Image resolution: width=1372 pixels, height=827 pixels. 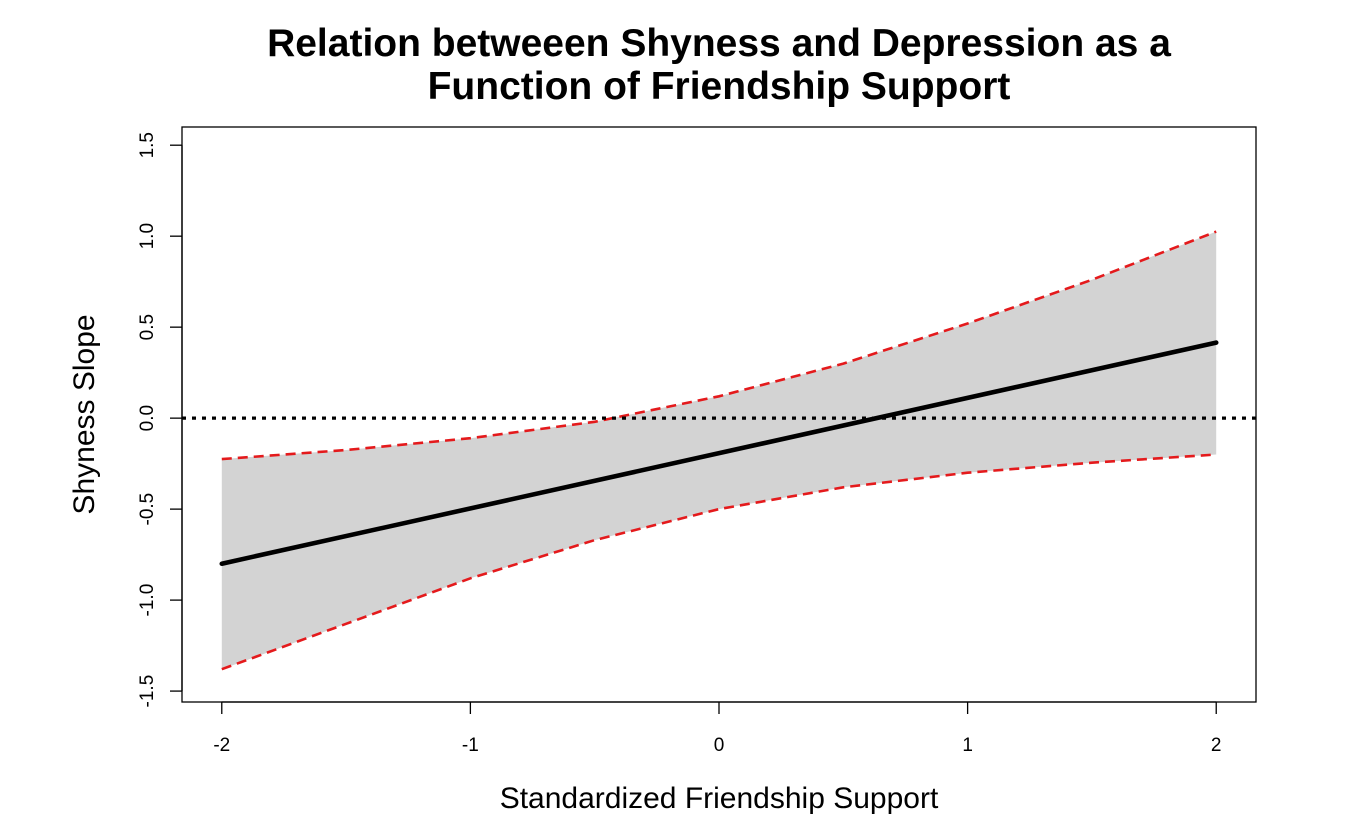 I want to click on y-axis-label: Shyness Slope, so click(x=84, y=414).